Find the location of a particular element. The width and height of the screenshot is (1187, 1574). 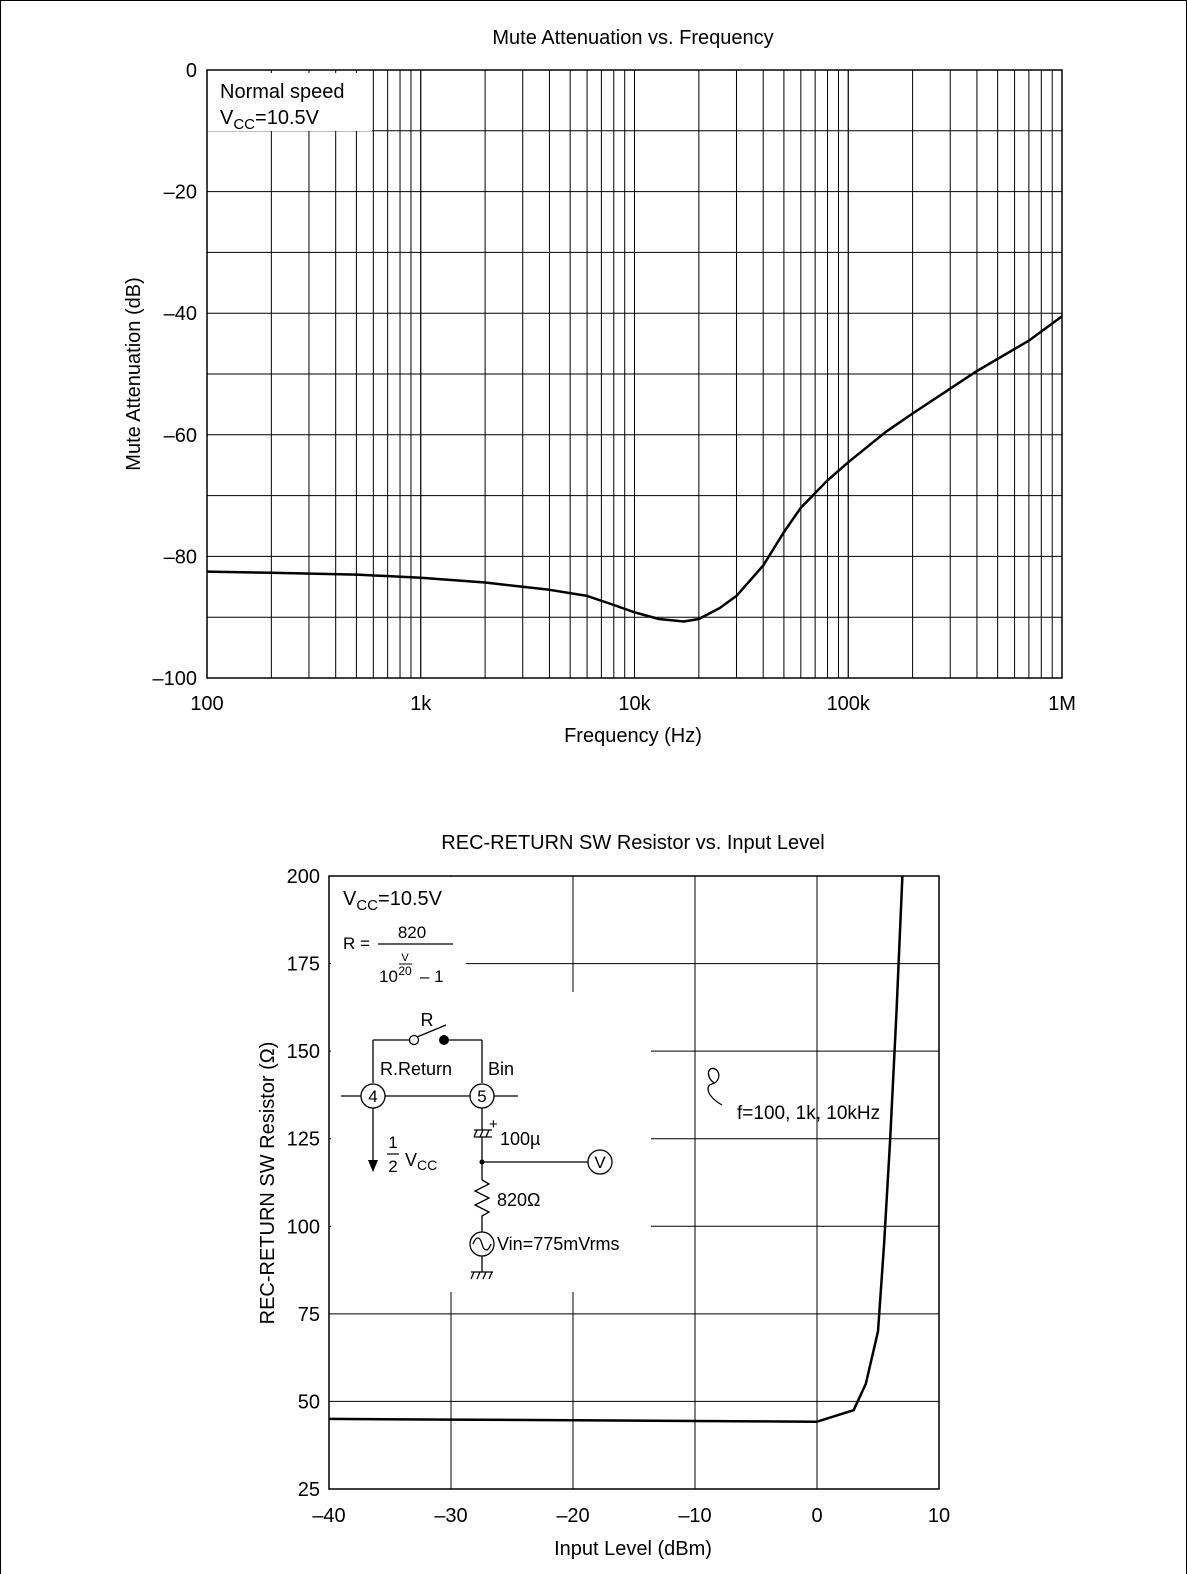

chart2-y-tick-label: 150 is located at coordinates (303, 1052).